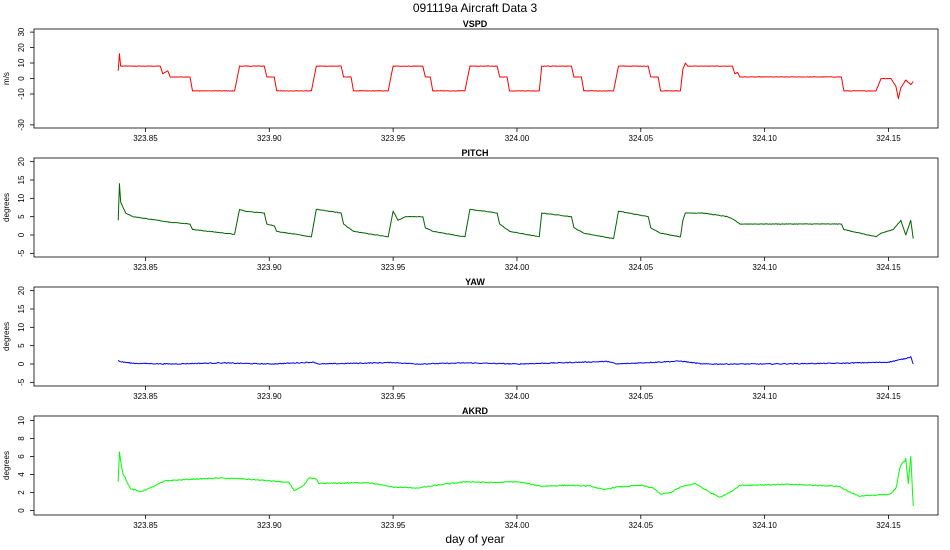 Image resolution: width=950 pixels, height=550 pixels. I want to click on y-tick-label: 6, so click(21, 456).